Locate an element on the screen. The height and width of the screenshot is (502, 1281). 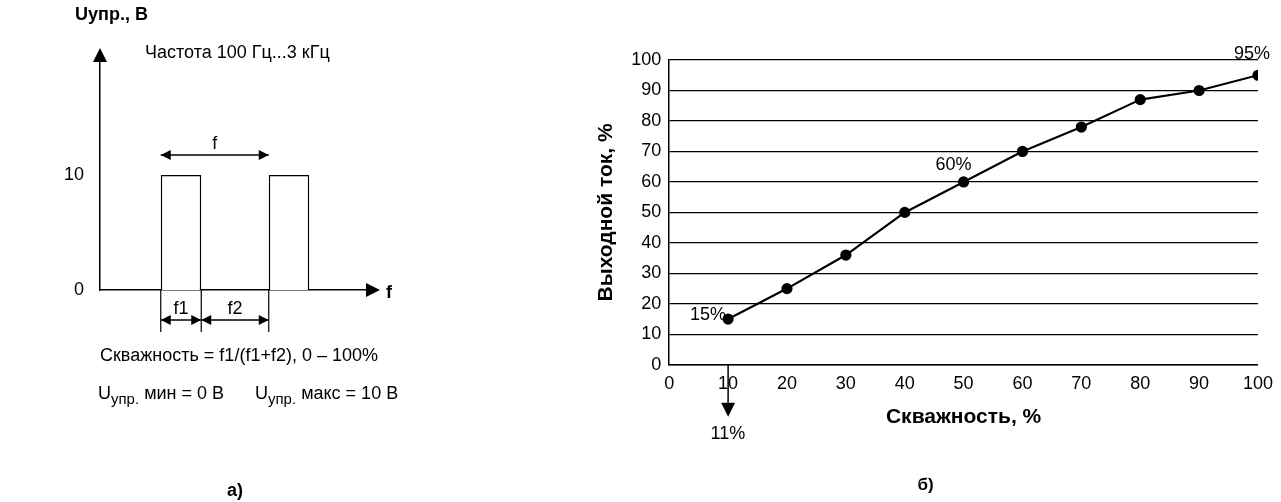
y-tick-label: 90 is located at coordinates (651, 89).